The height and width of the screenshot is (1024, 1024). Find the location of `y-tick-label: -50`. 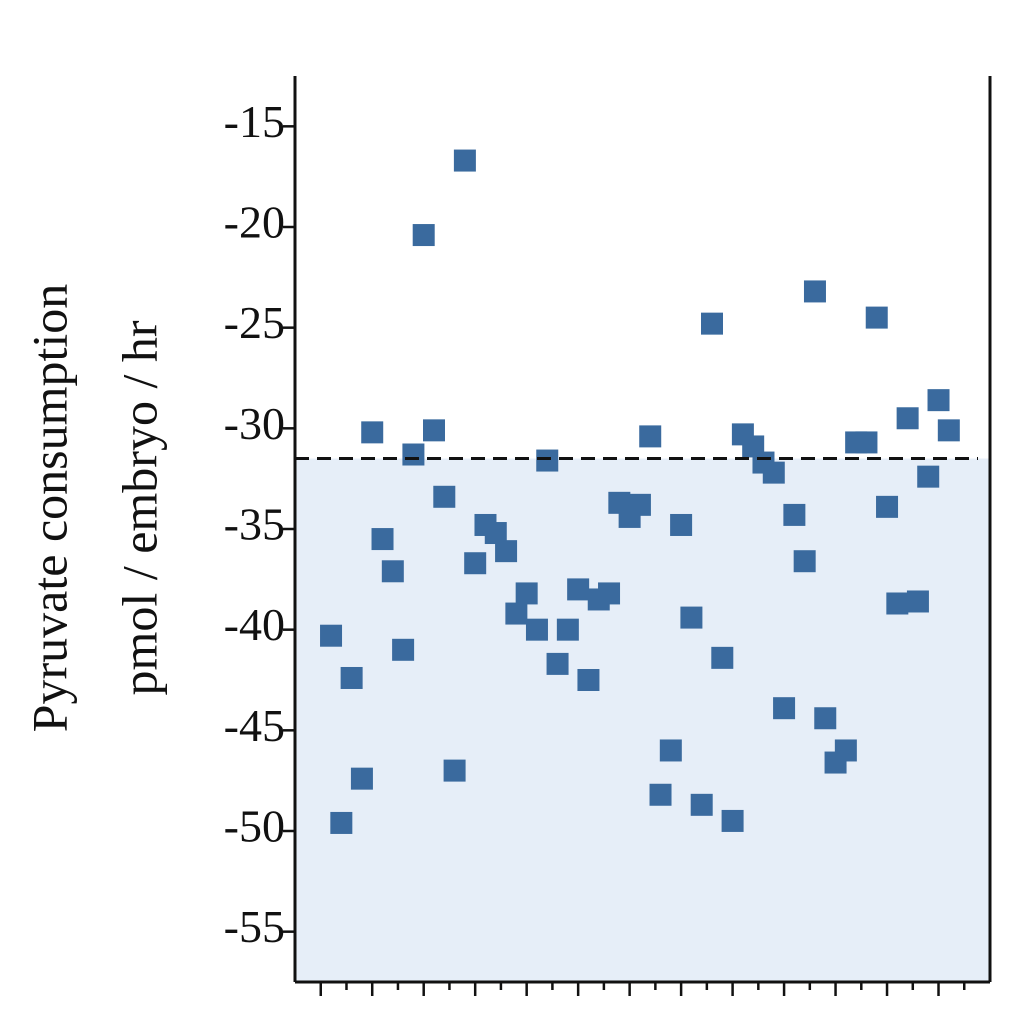

y-tick-label: -50 is located at coordinates (254, 826).